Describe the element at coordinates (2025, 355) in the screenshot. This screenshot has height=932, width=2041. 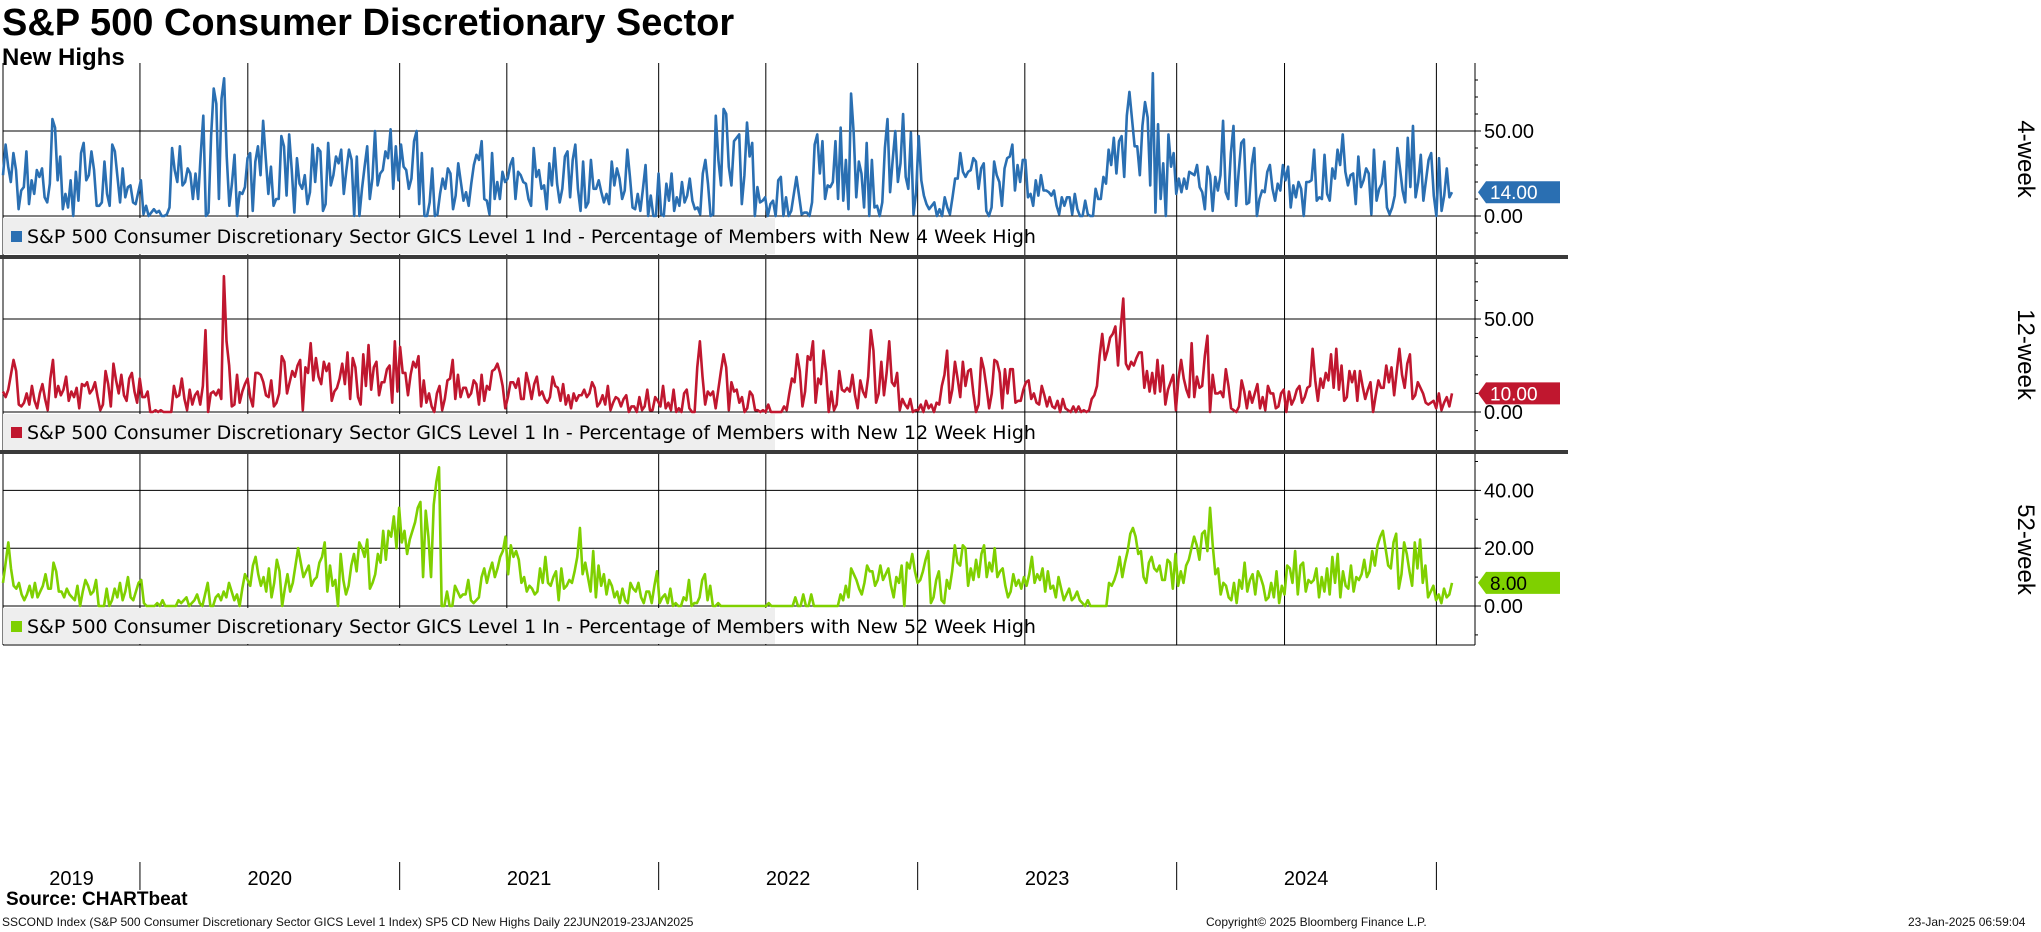
I see `panel-label-12w: 12-week` at that location.